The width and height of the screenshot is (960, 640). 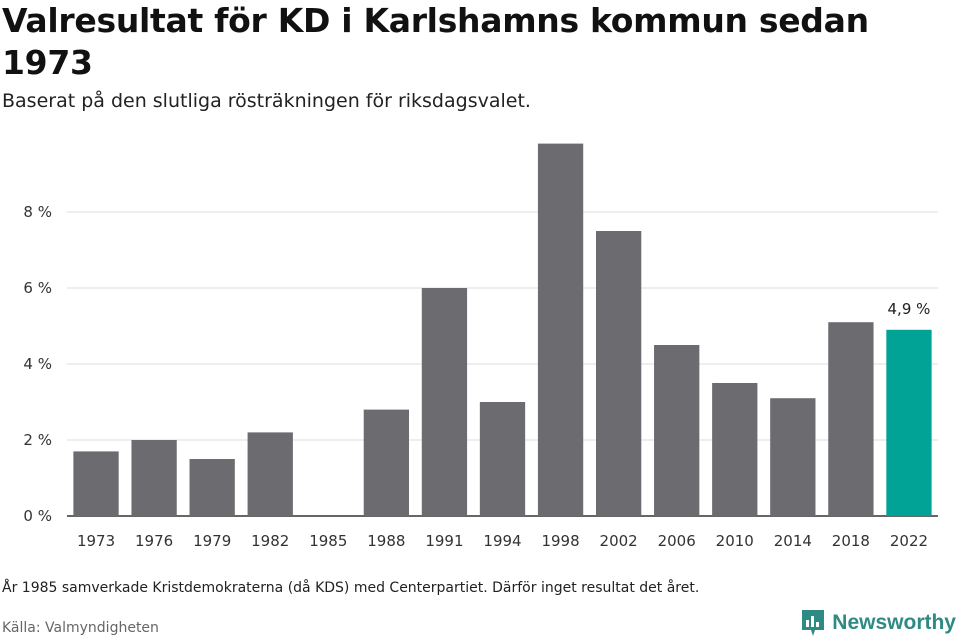 What do you see at coordinates (386, 462) in the screenshot?
I see `bar-1988` at bounding box center [386, 462].